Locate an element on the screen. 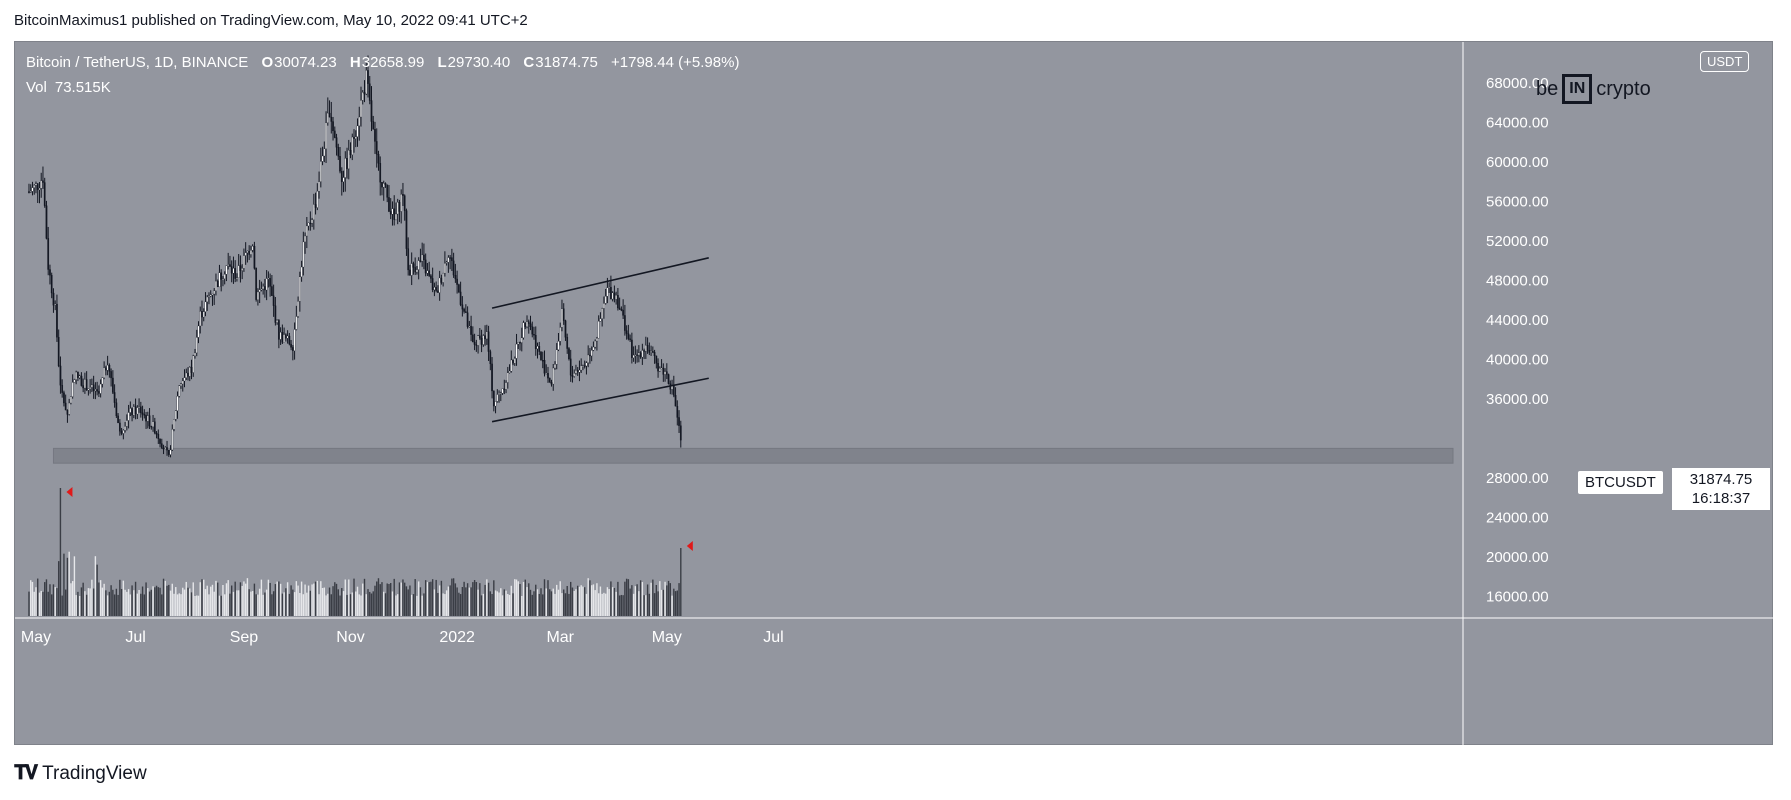 This screenshot has width=1791, height=800. y-tick-label: 40000.00 is located at coordinates (1517, 360).